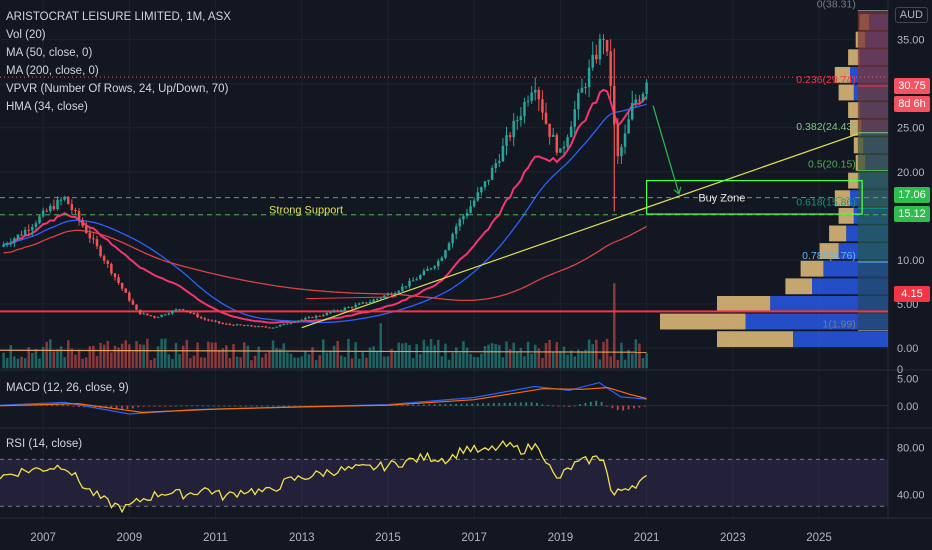  Describe the element at coordinates (911, 15) in the screenshot. I see `currency-badge: AUD` at that location.